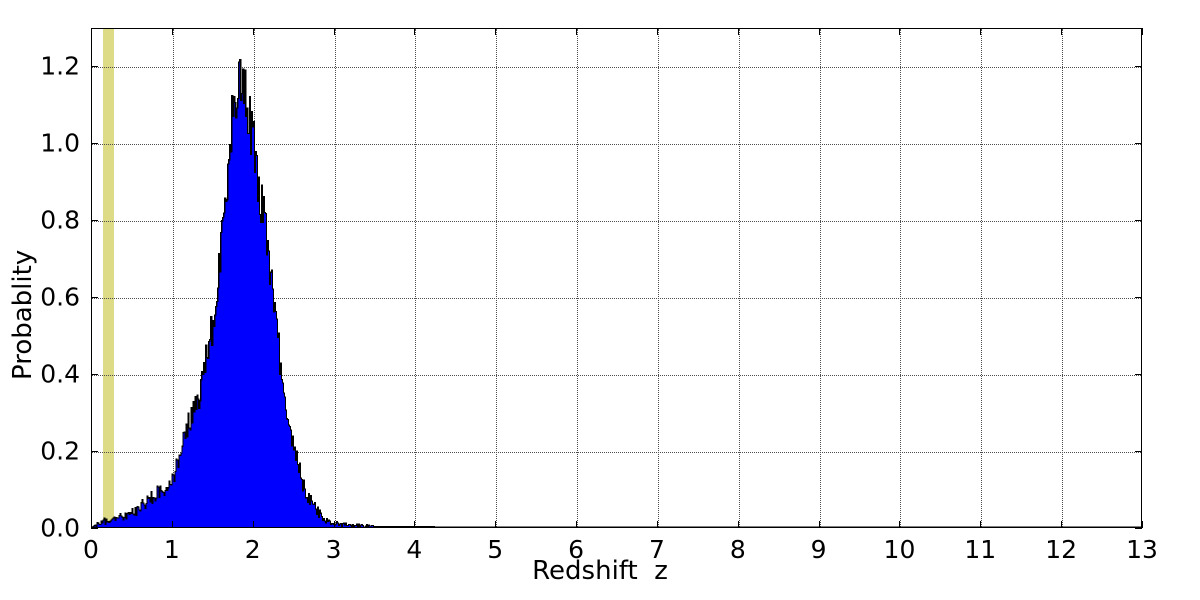 The width and height of the screenshot is (1200, 600). I want to click on y-axis-label: Probablity, so click(23, 314).